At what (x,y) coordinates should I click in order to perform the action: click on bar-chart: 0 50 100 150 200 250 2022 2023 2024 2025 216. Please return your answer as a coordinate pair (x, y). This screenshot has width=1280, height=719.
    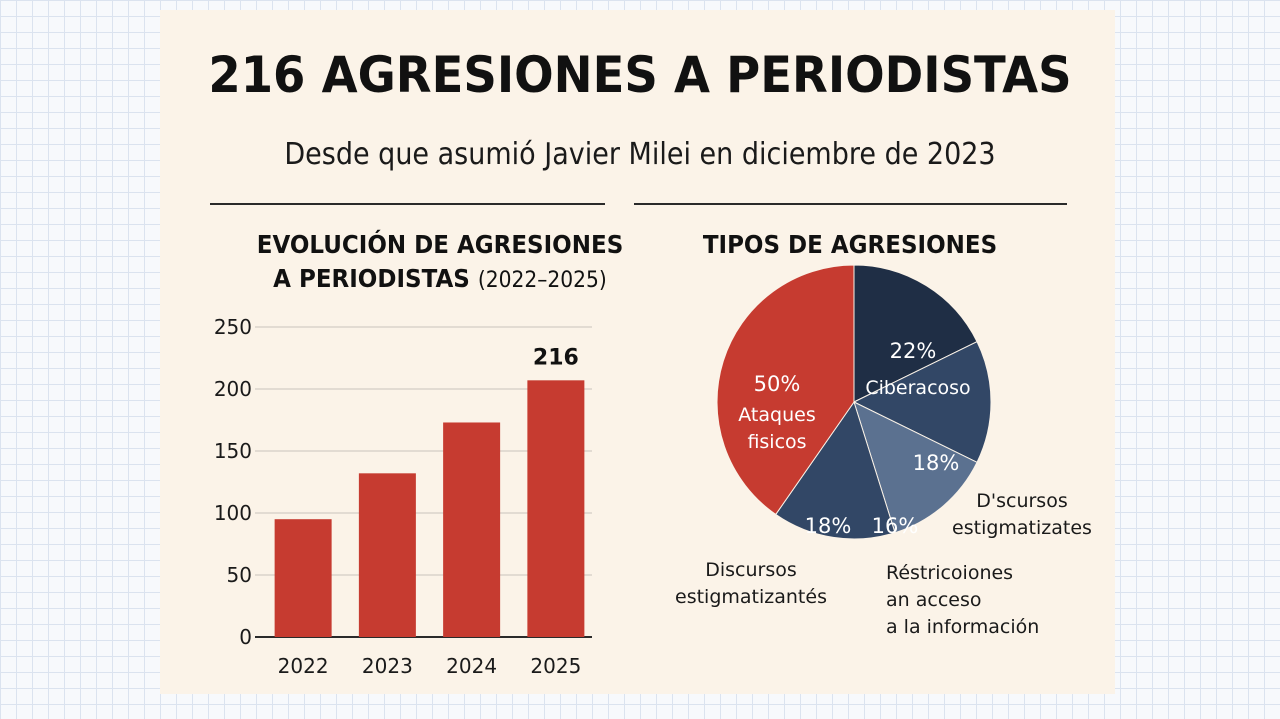
    Looking at the image, I should click on (403, 496).